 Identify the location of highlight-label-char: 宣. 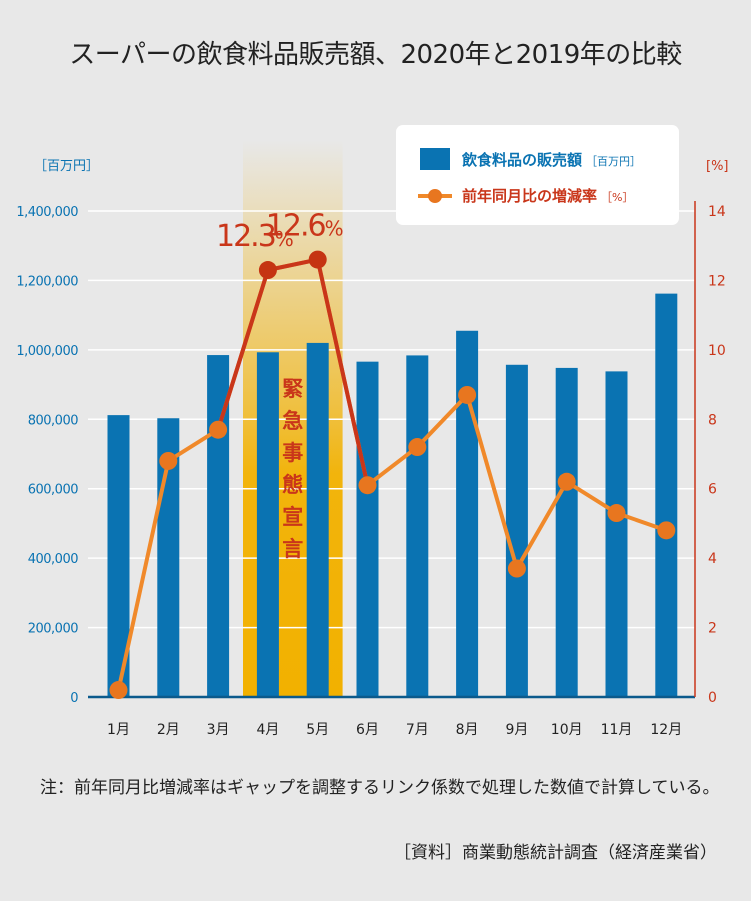
(292, 517).